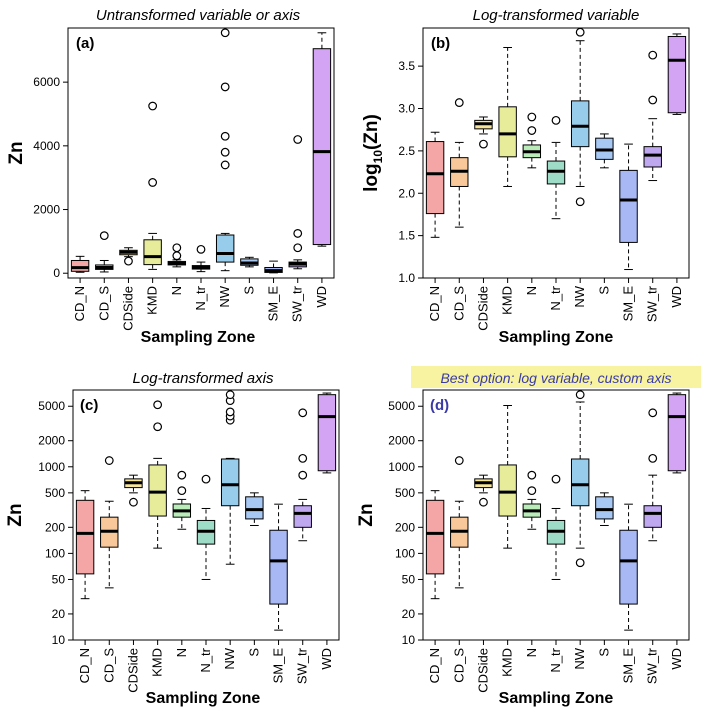 This screenshot has height=726, width=704. I want to click on panel-d-xlabel: Sampling Zone, so click(556, 698).